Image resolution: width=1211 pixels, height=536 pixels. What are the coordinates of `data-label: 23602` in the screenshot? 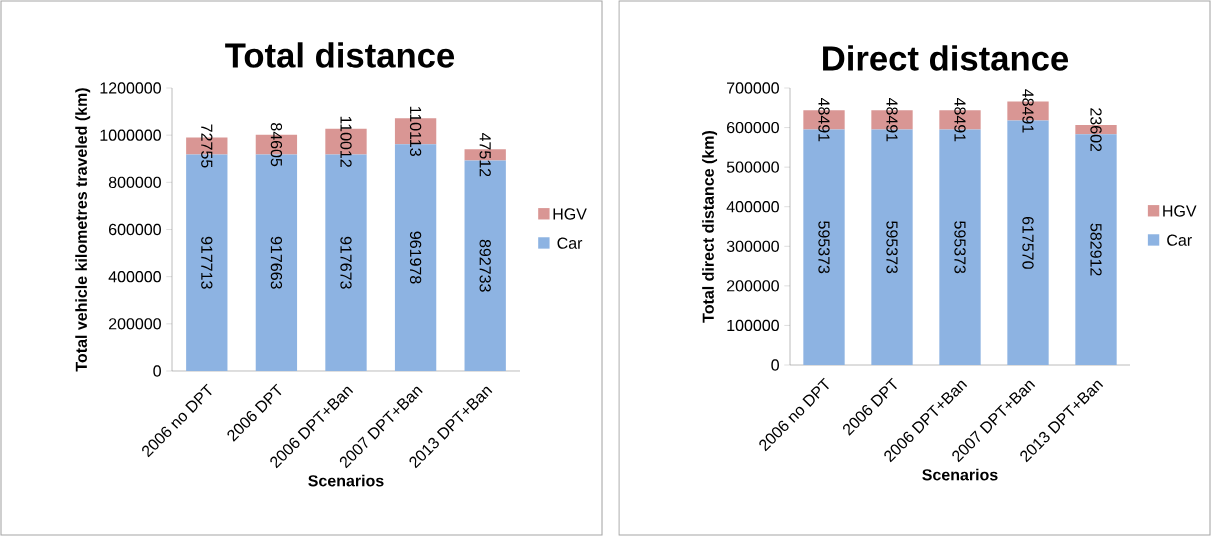 It's located at (1096, 130).